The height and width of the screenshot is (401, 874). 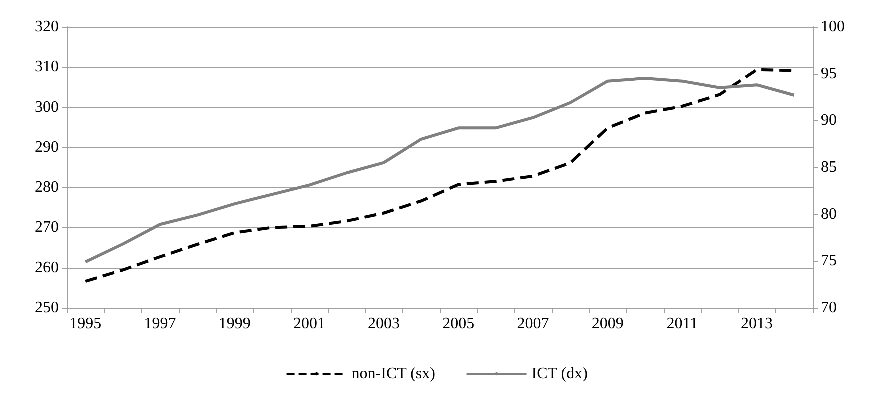 I want to click on y-tick-label: 250, so click(x=47, y=308).